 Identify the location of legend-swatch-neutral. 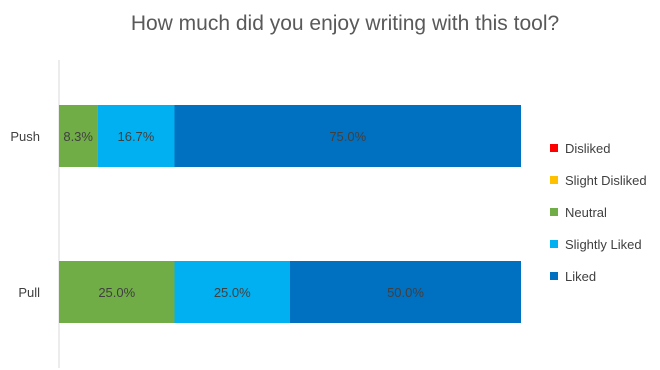
(554, 212).